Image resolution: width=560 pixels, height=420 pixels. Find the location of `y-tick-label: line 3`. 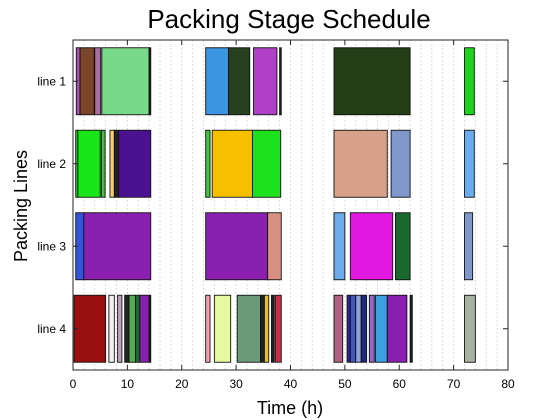

y-tick-label: line 3 is located at coordinates (51, 246).